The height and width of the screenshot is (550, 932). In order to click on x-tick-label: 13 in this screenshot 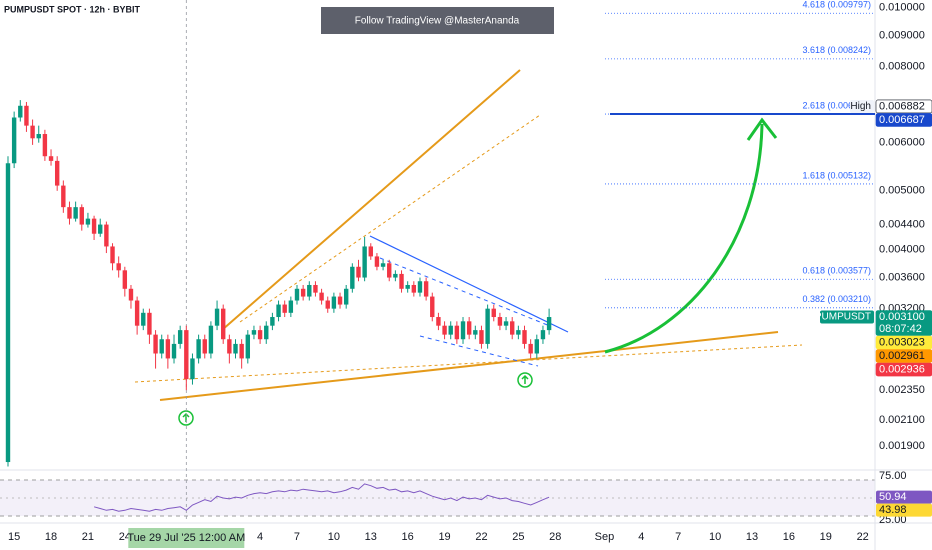, I will do `click(752, 537)`.